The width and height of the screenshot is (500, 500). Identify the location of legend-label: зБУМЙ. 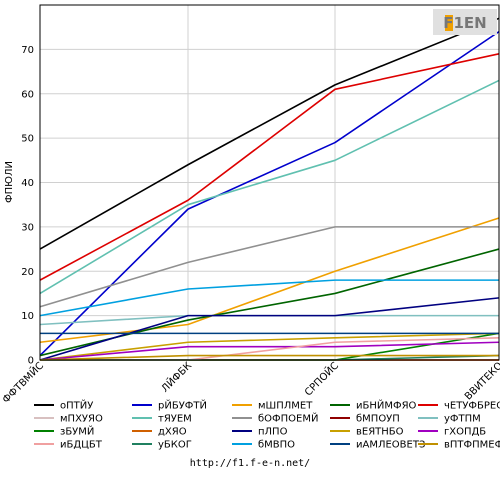
(77, 431).